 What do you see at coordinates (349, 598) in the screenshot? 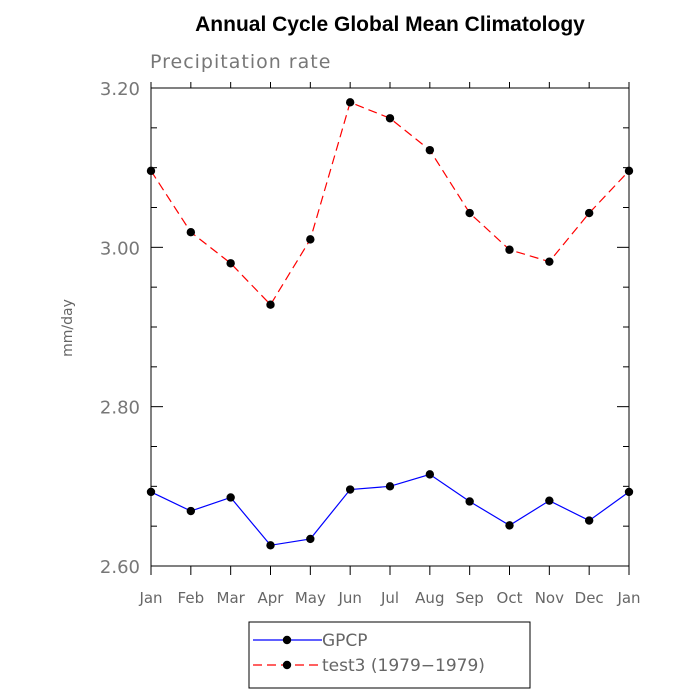
I see `x-tick-label: Jun` at bounding box center [349, 598].